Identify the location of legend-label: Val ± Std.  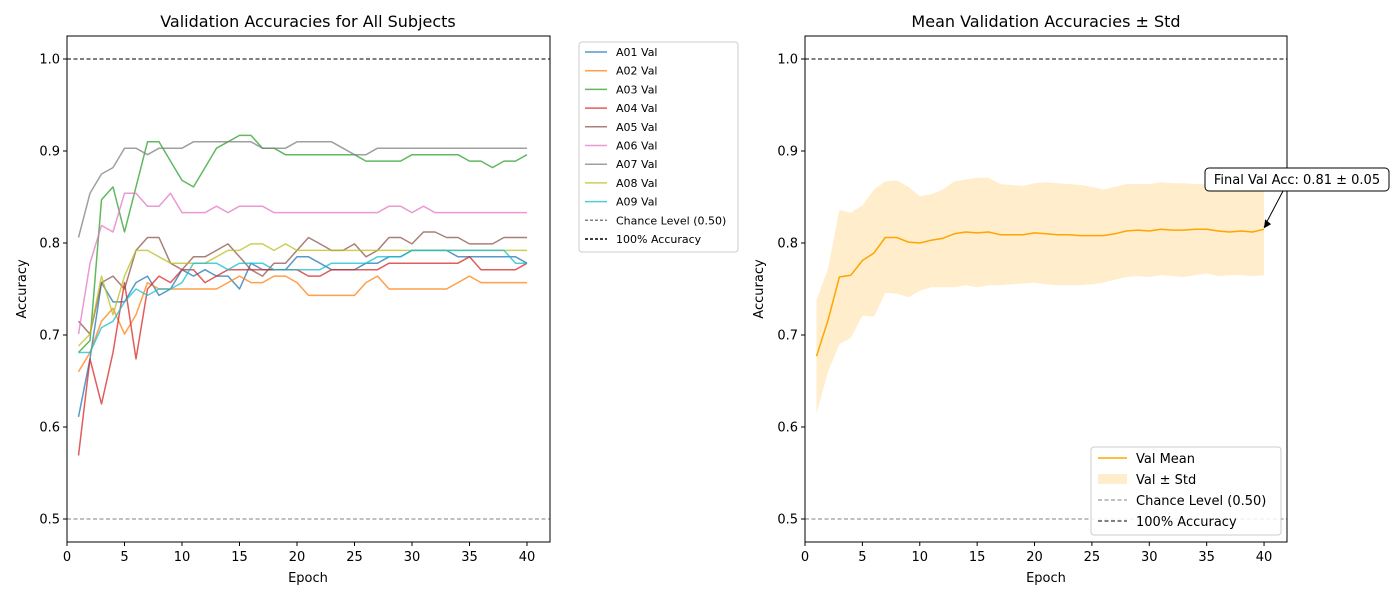
(1166, 480).